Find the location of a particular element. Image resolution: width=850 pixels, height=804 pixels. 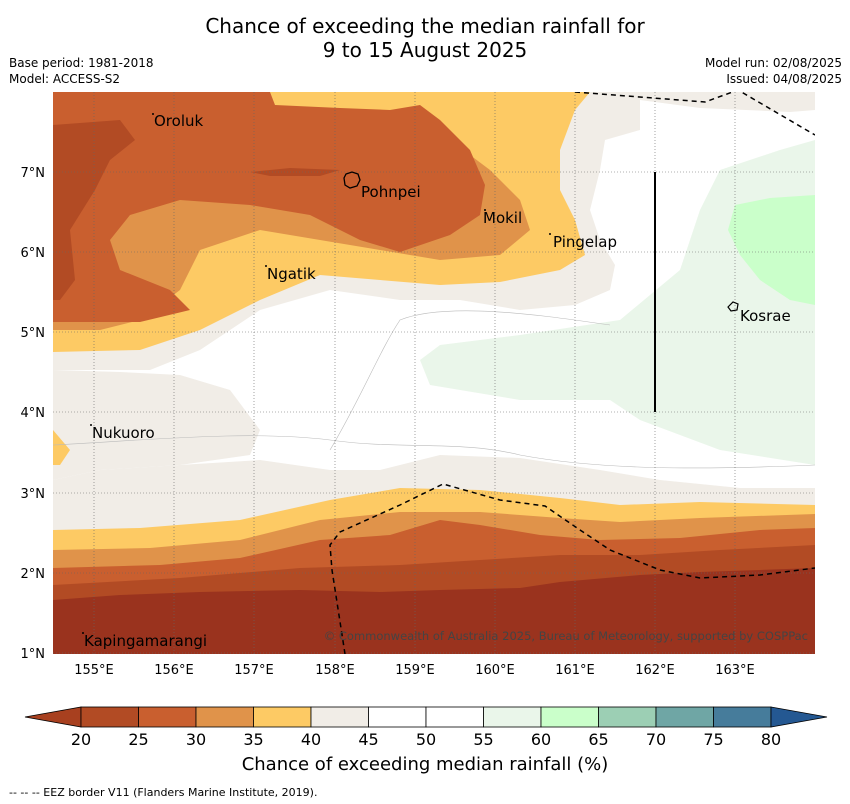

lon-tick-156: 156°E is located at coordinates (174, 670).